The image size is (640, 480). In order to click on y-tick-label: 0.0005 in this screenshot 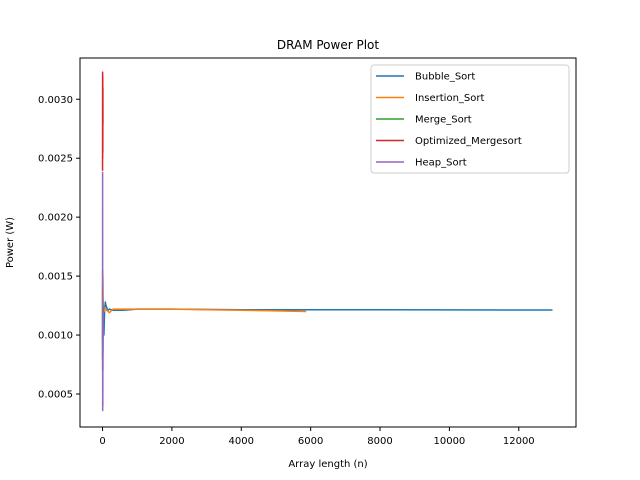, I will do `click(55, 394)`.